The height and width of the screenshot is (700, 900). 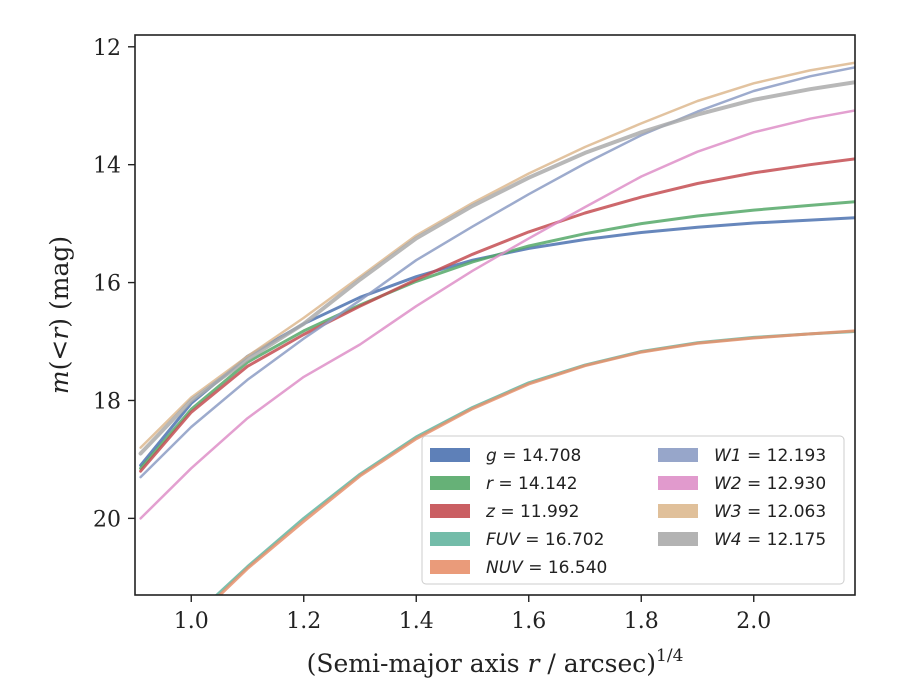 I want to click on y-tick-label: 16, so click(x=107, y=284).